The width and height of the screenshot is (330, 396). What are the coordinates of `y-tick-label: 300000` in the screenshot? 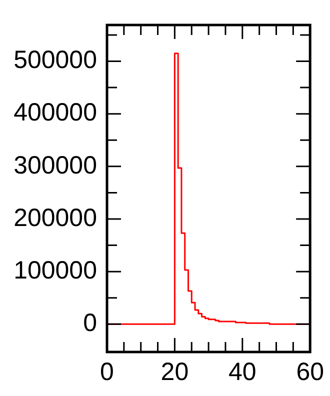 It's located at (55, 165).